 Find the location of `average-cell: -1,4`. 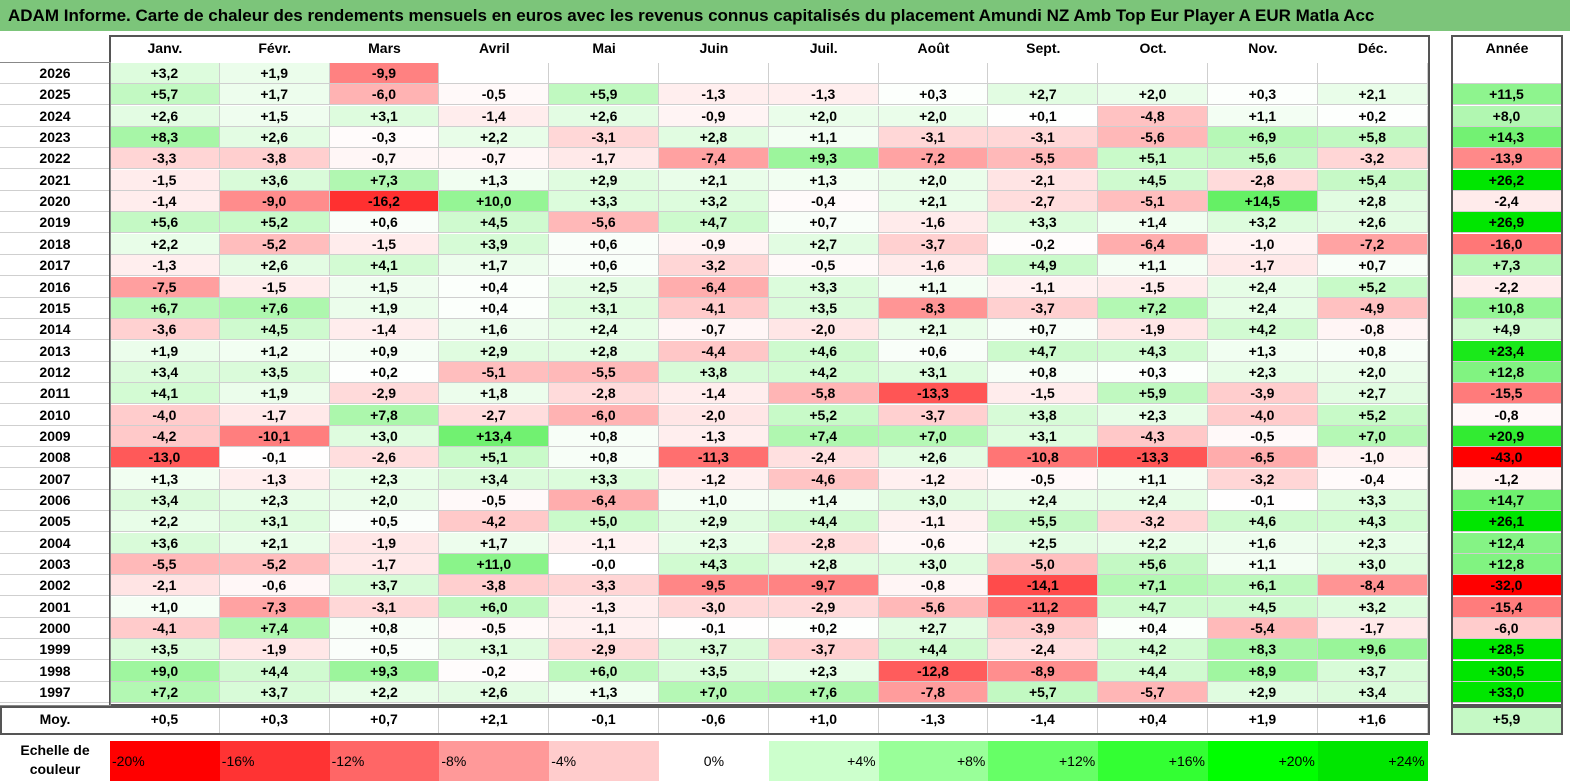

average-cell: -1,4 is located at coordinates (1043, 719).